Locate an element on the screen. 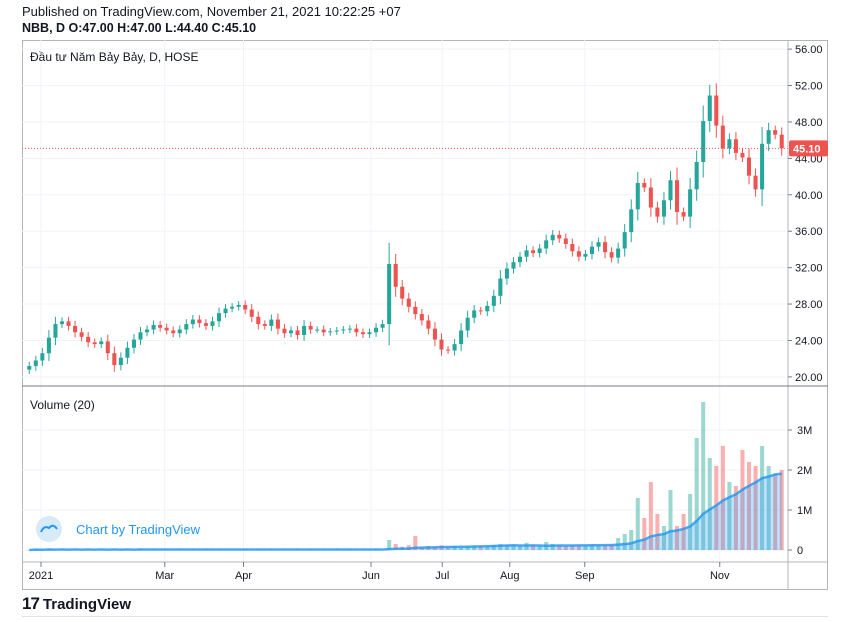 The width and height of the screenshot is (850, 622). watermark-text: Chart by TradingView is located at coordinates (138, 529).